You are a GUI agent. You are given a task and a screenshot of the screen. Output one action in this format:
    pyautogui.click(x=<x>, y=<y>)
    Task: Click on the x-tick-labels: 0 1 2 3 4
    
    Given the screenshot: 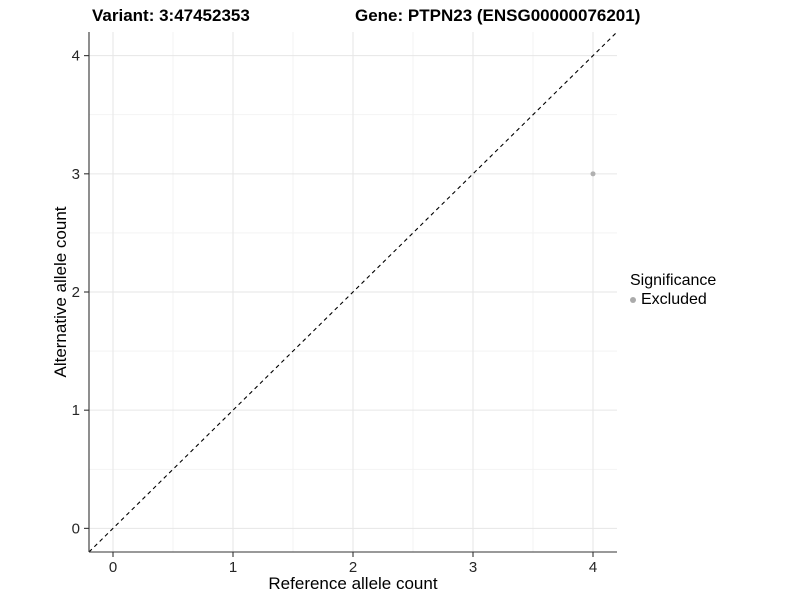 What is the action you would take?
    pyautogui.click(x=353, y=567)
    